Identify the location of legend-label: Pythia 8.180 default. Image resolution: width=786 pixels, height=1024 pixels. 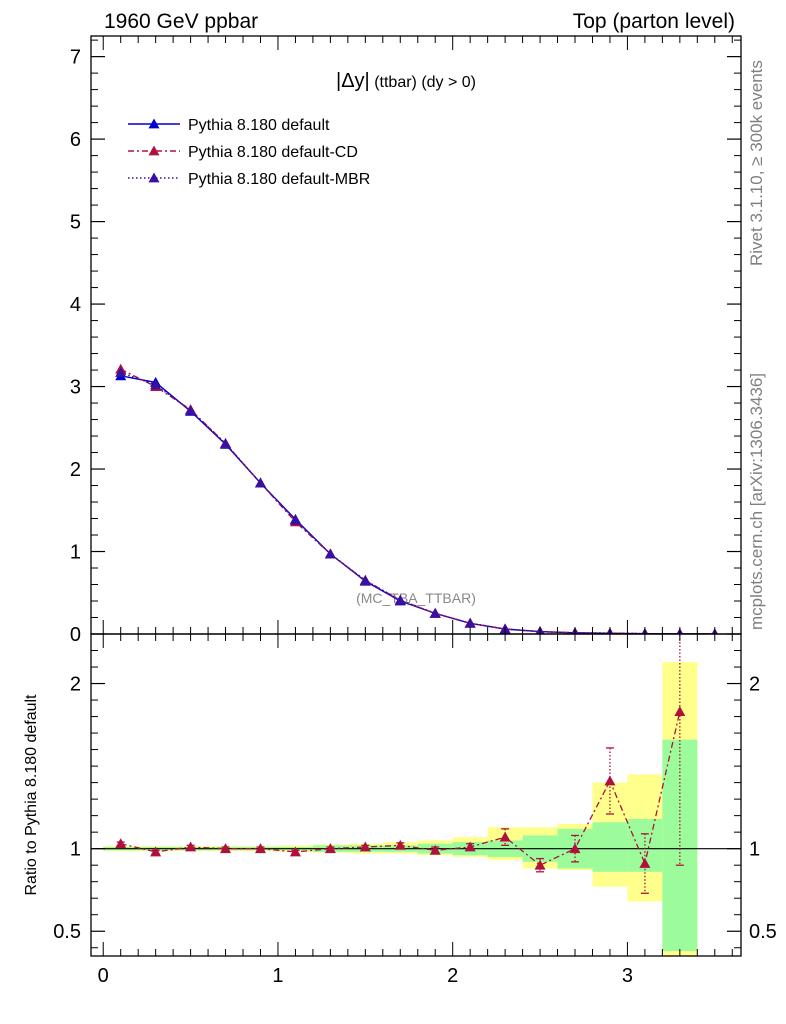
(259, 125).